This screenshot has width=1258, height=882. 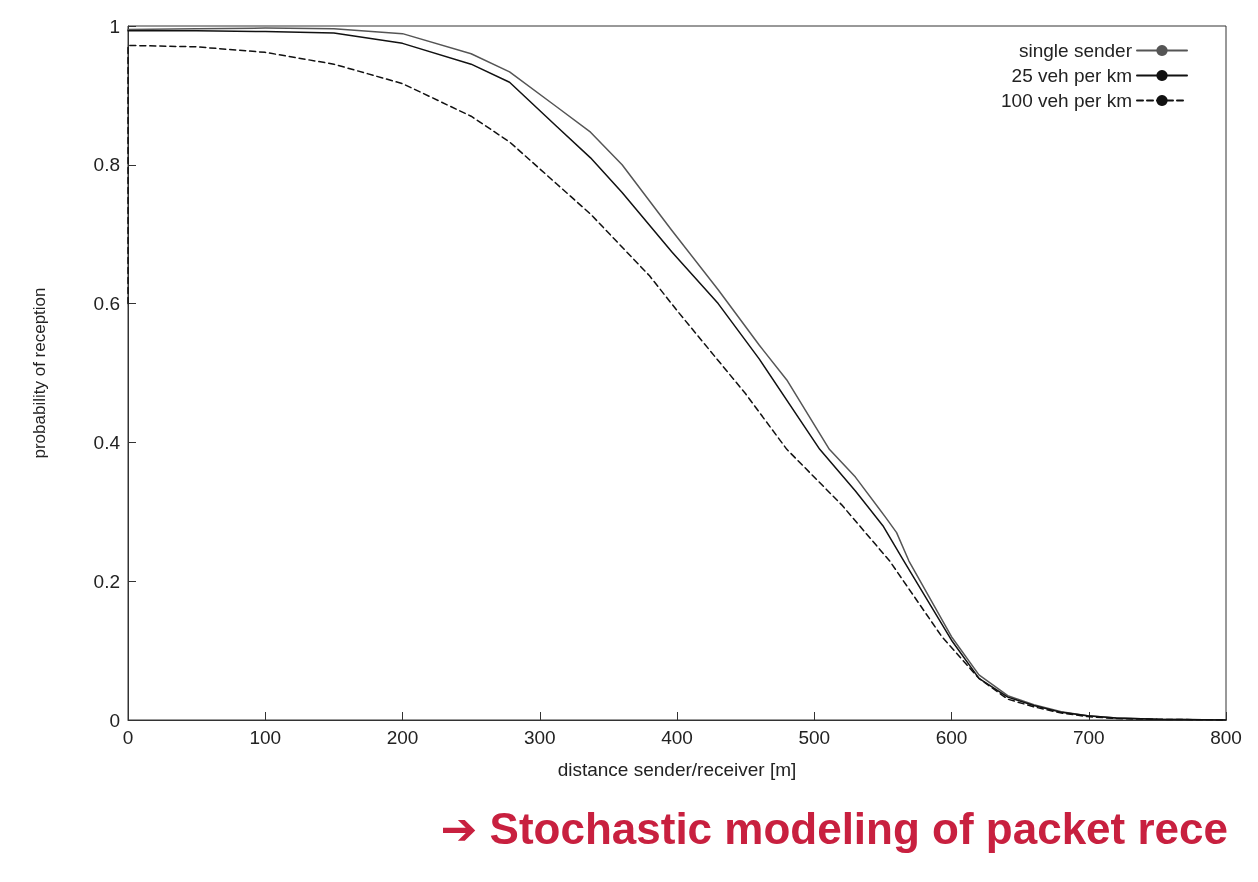 I want to click on y-tick-label: 0, so click(x=114, y=720).